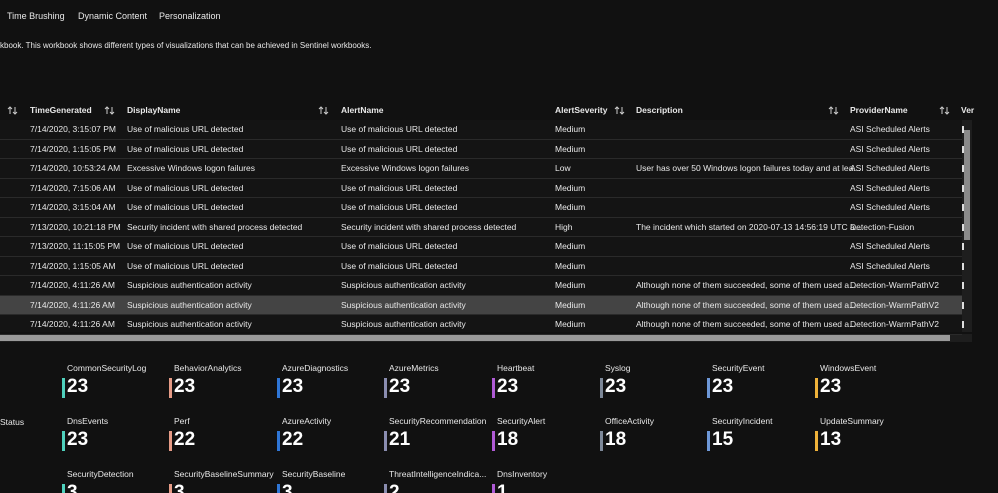 This screenshot has height=493, width=998. What do you see at coordinates (36, 16) in the screenshot?
I see `tab: Time Brushing` at bounding box center [36, 16].